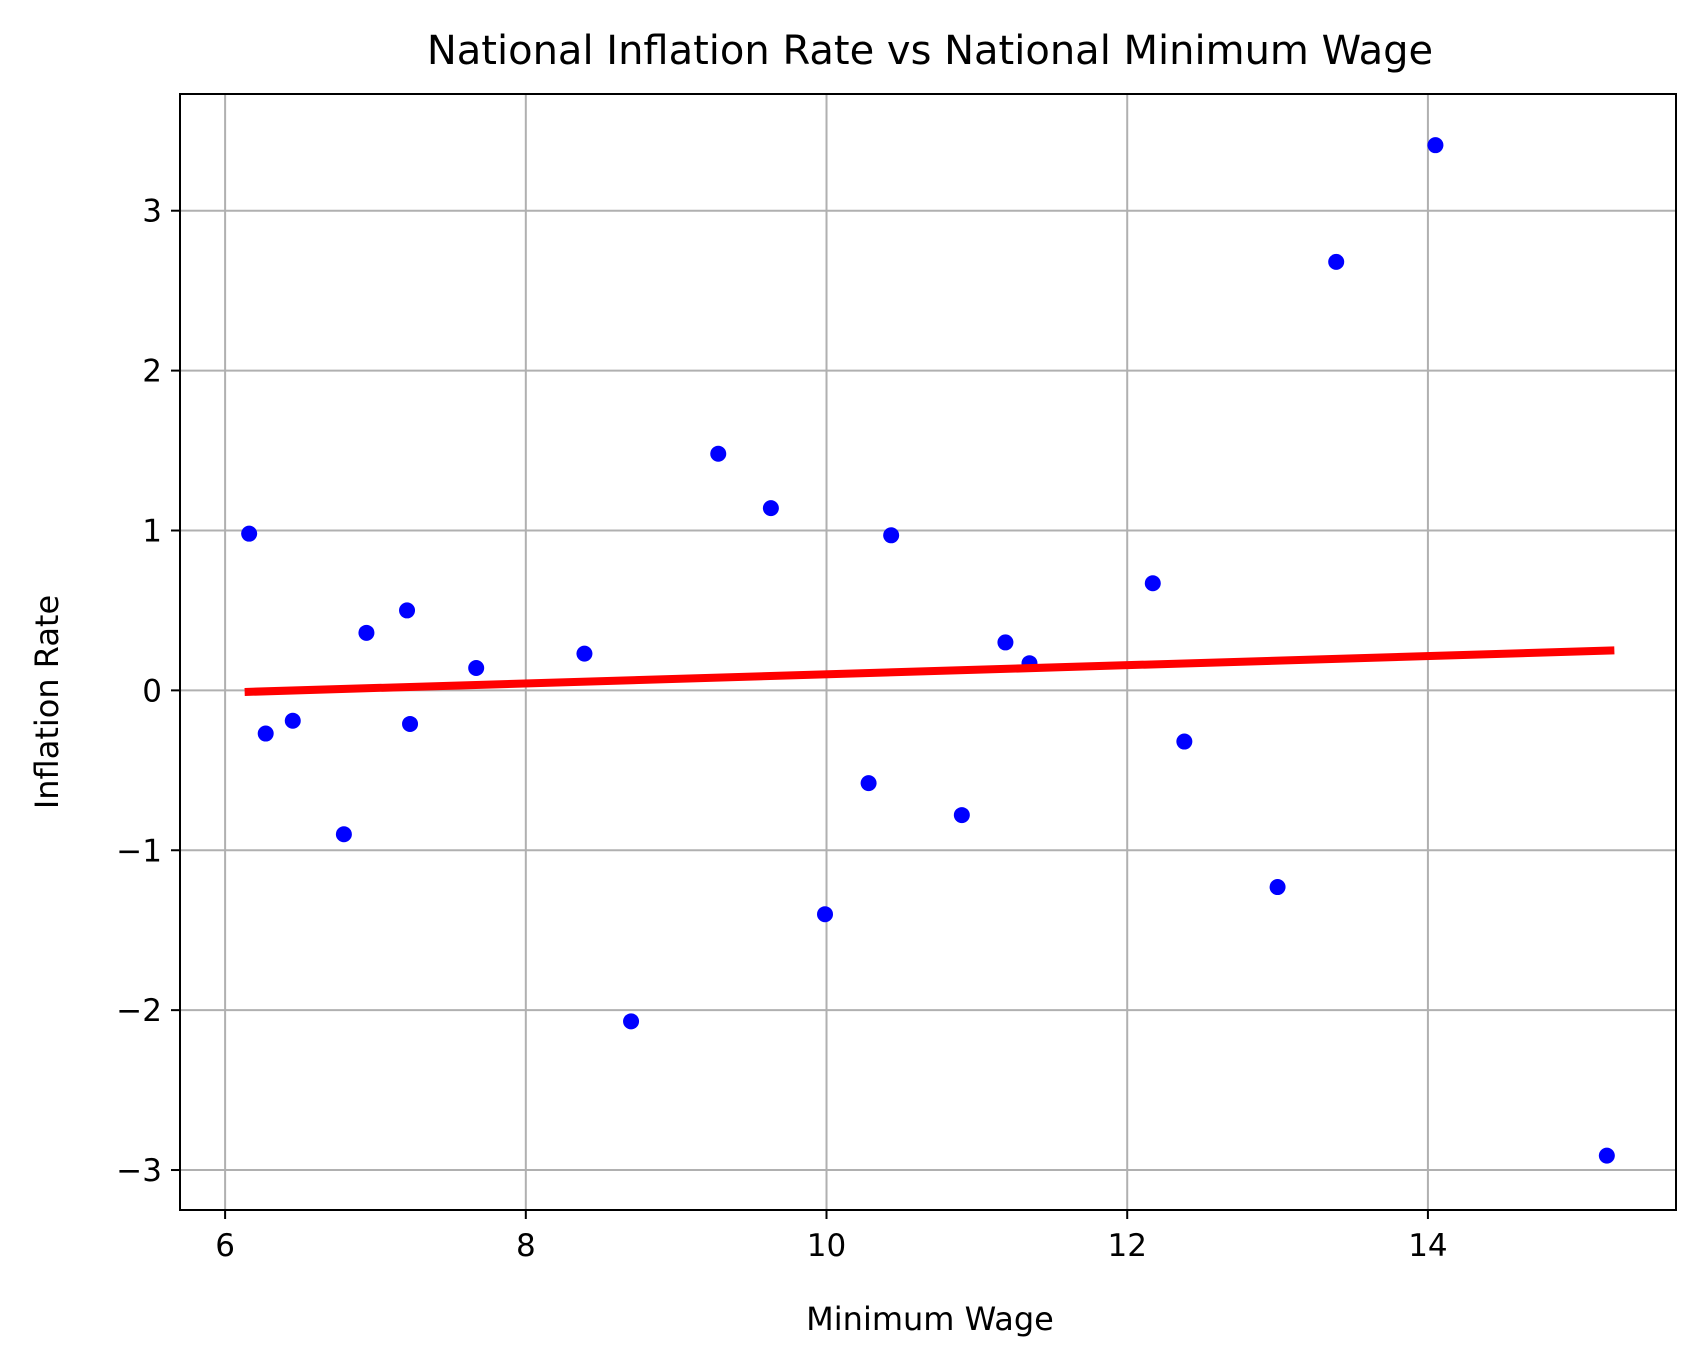 The image size is (1697, 1361). Describe the element at coordinates (225, 1246) in the screenshot. I see `x-tick-label: 6` at that location.